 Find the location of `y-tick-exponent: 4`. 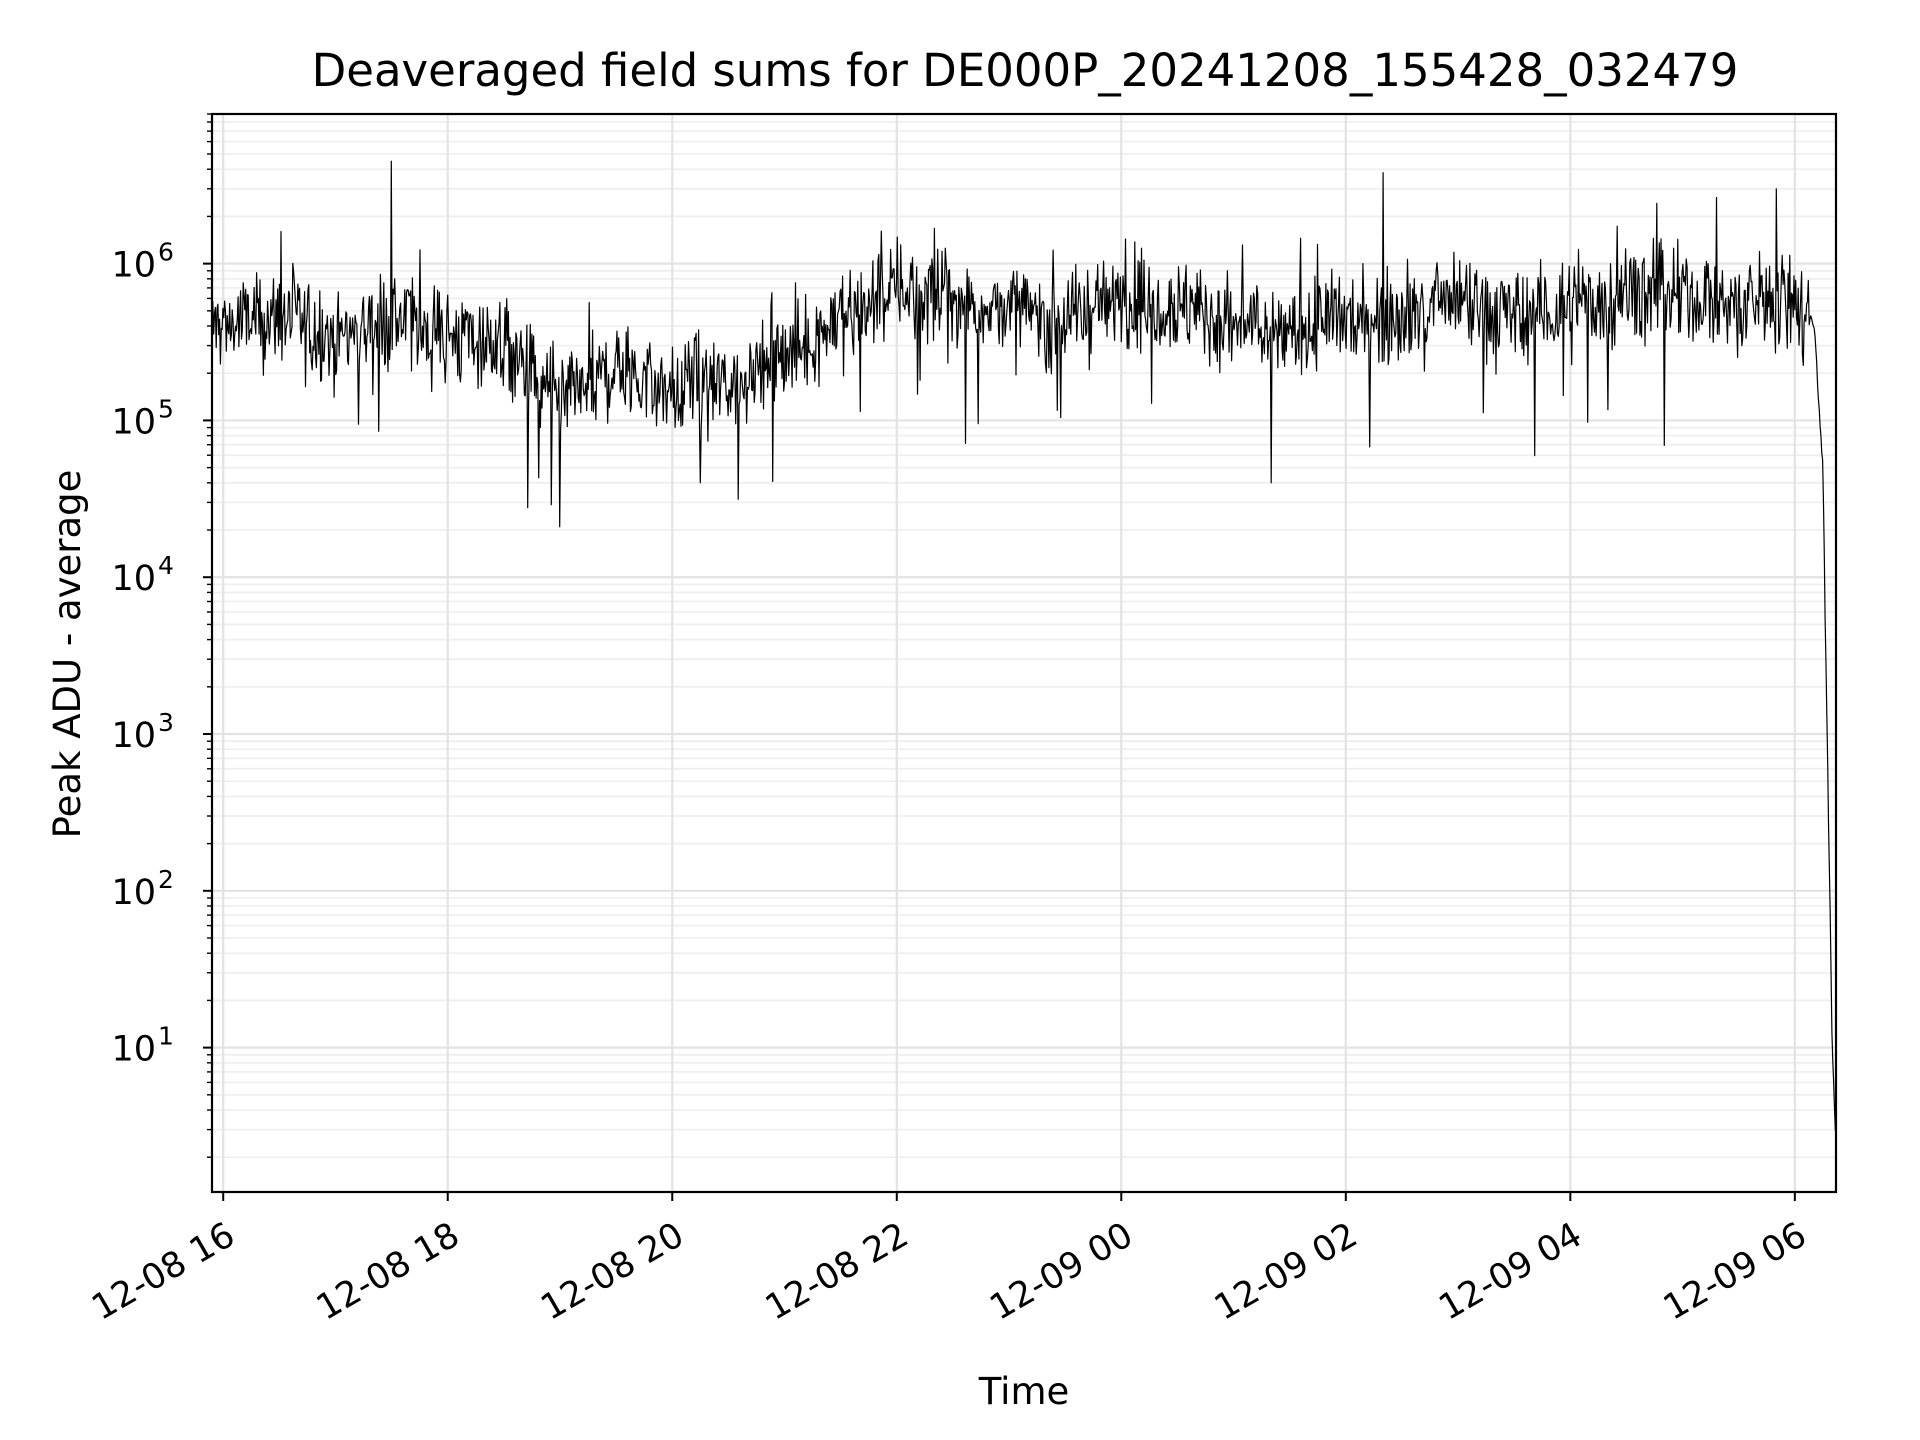

y-tick-exponent: 4 is located at coordinates (166, 565).